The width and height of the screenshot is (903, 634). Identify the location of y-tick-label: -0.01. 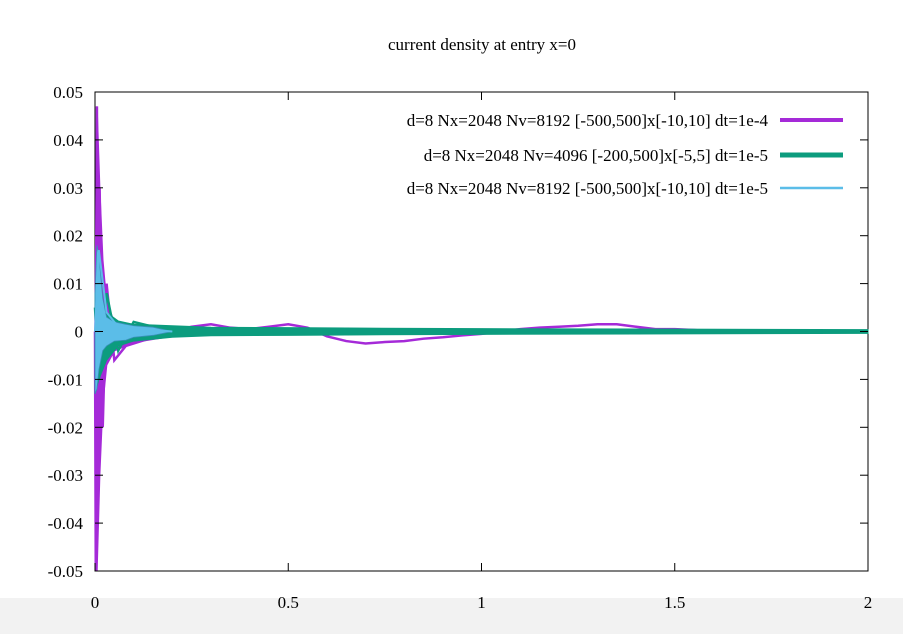
(65, 379).